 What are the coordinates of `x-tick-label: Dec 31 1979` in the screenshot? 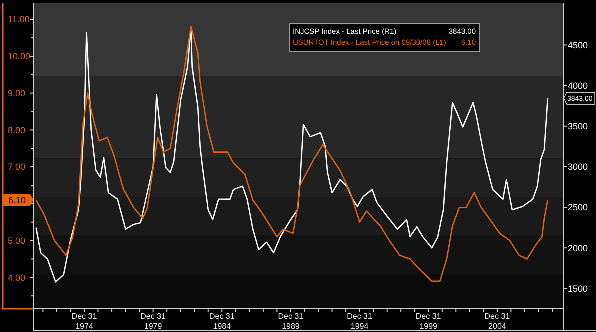 It's located at (153, 321).